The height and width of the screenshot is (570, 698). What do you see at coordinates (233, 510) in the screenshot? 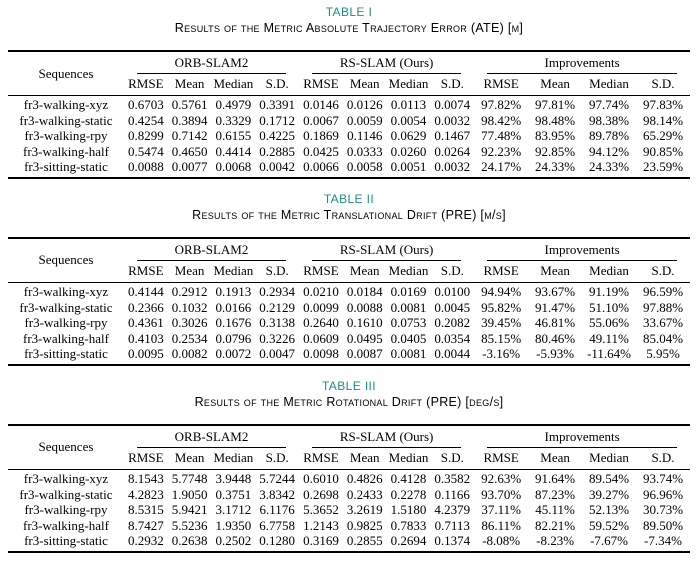
I see `value-cell: 3.1712` at bounding box center [233, 510].